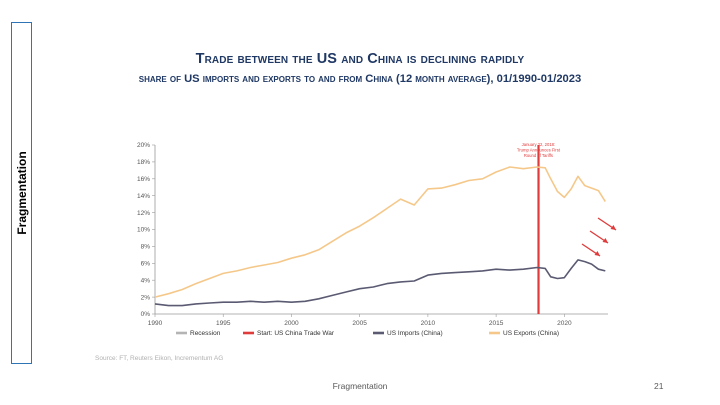 This screenshot has width=720, height=405. I want to click on x-tick-label: 2005, so click(359, 323).